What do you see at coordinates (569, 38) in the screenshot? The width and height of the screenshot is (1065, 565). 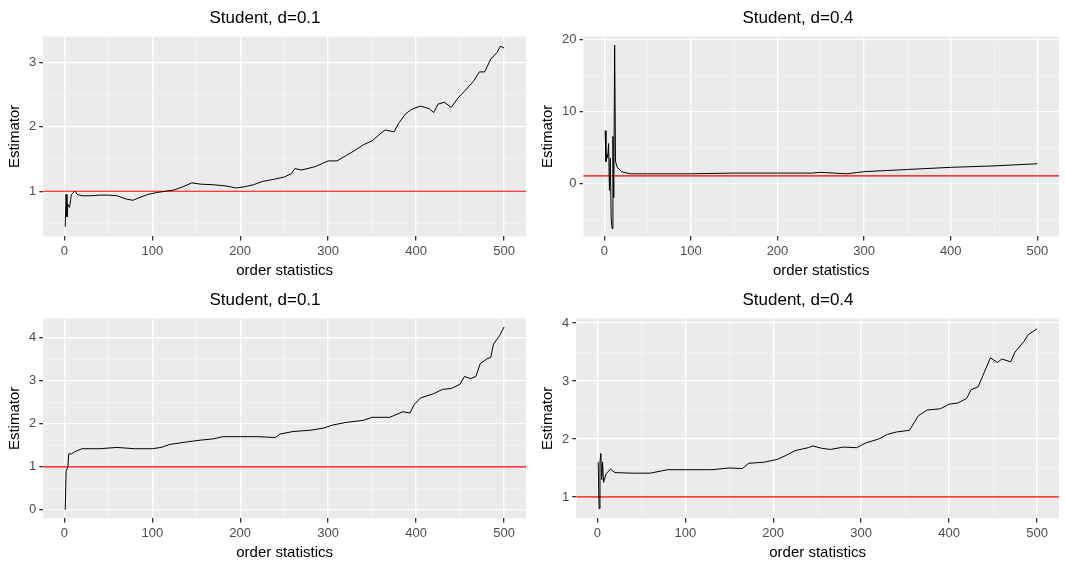 I see `y-tick-label: 20` at bounding box center [569, 38].